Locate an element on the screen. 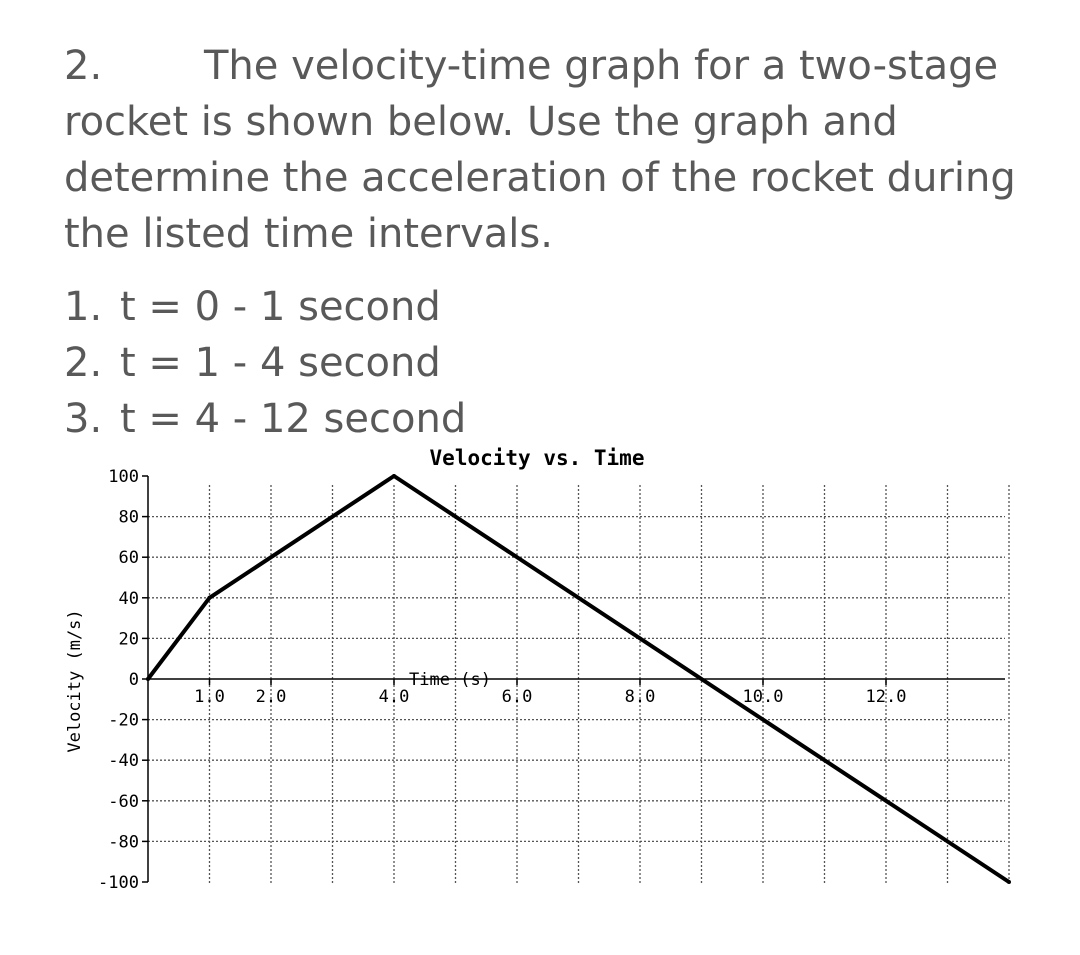 This screenshot has height=955, width=1080. y-tick-label: 100 is located at coordinates (123, 477).